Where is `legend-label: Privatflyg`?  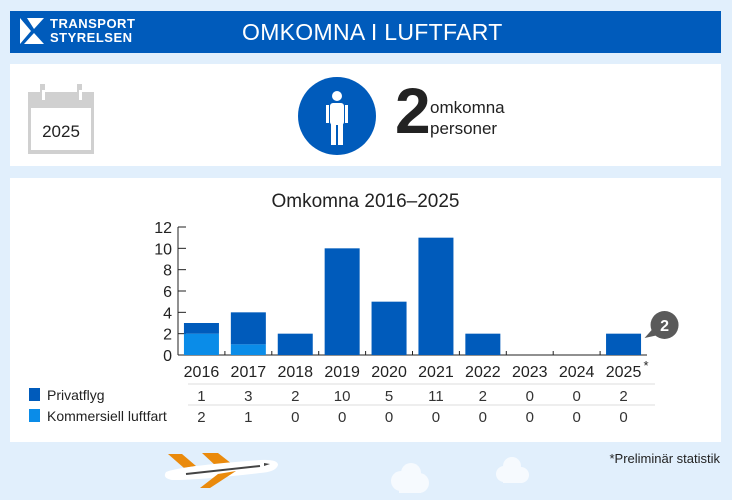
legend-label: Privatflyg is located at coordinates (76, 395).